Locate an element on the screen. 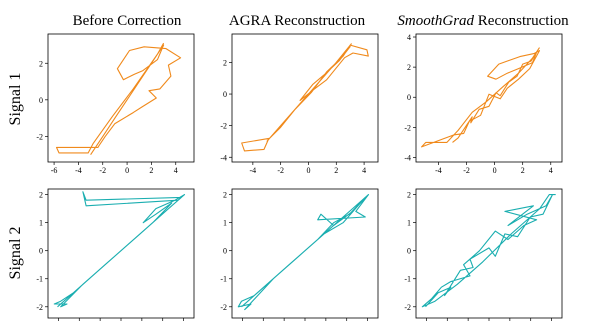 Image resolution: width=592 pixels, height=322 pixels. chart-panel-r0-c0: -6 -4 -2 0 2 4 -2 0 2 is located at coordinates (115, 104).